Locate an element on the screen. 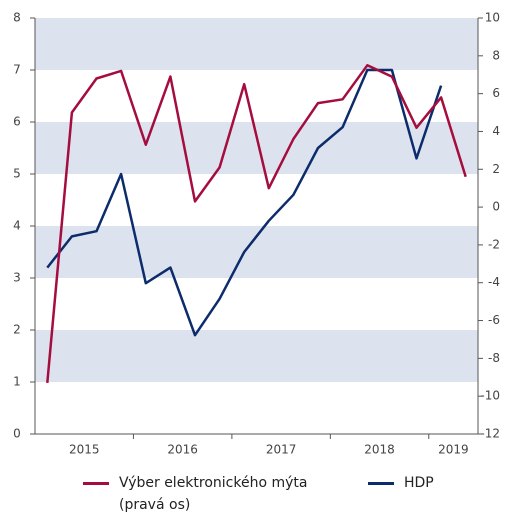  legend-item: Výber elektronického mýta (pravá os) is located at coordinates (201, 494).